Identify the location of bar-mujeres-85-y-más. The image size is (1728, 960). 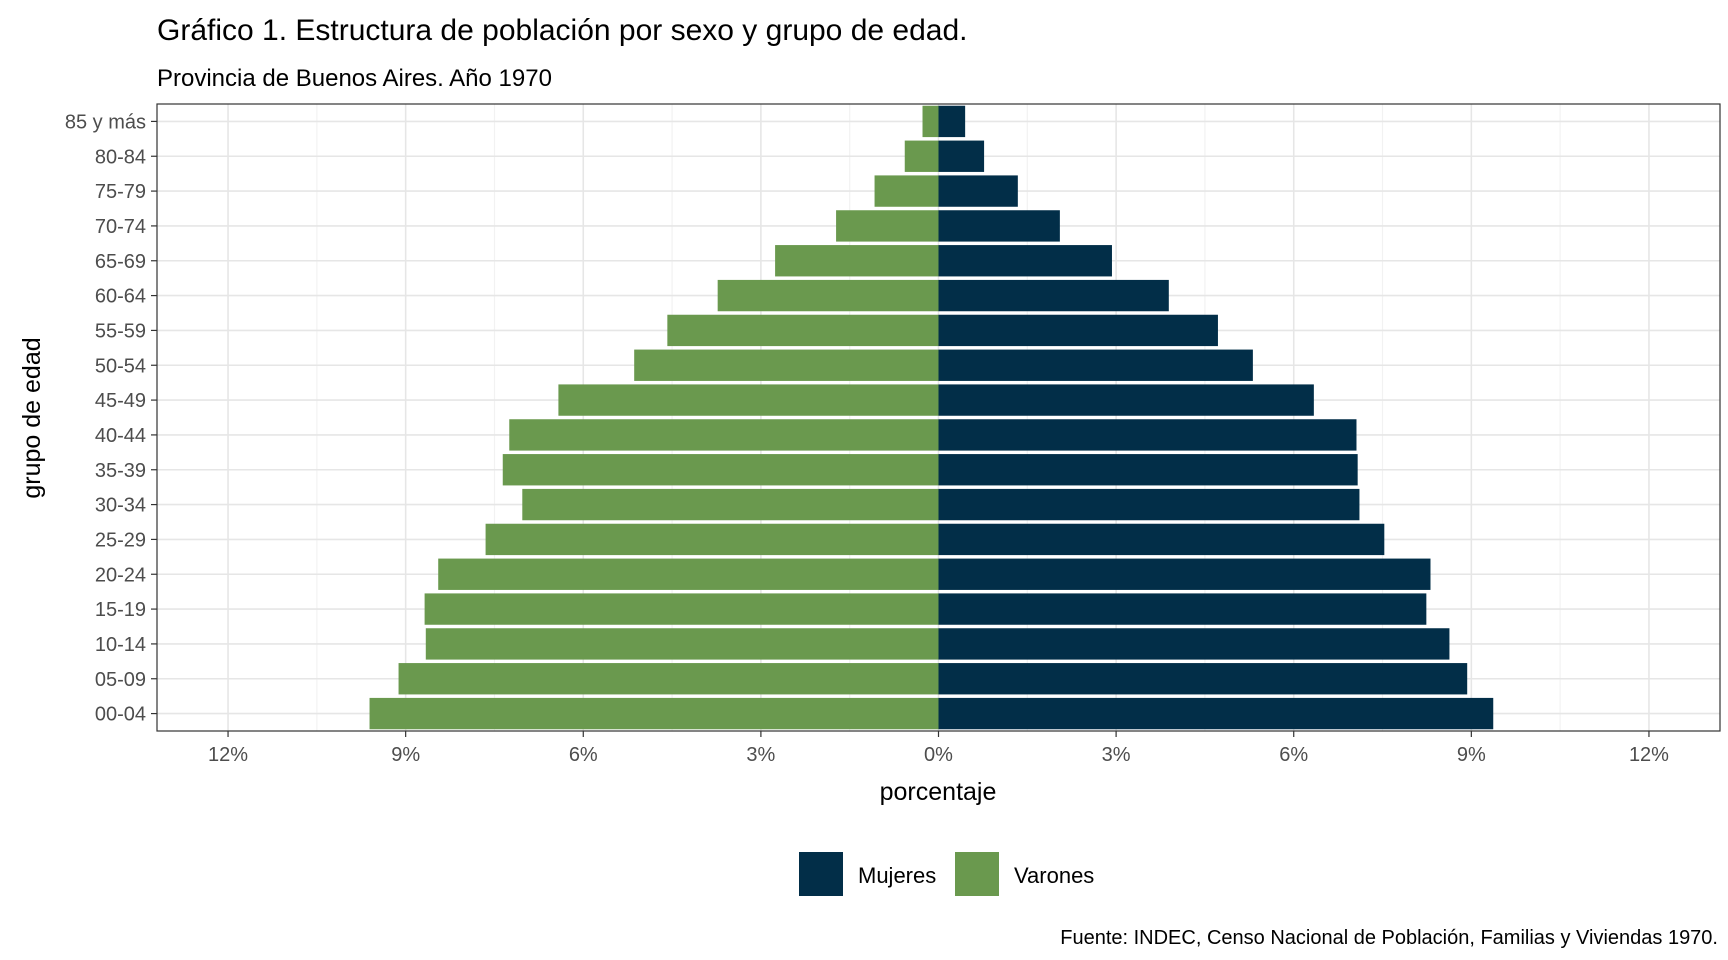
(952, 121).